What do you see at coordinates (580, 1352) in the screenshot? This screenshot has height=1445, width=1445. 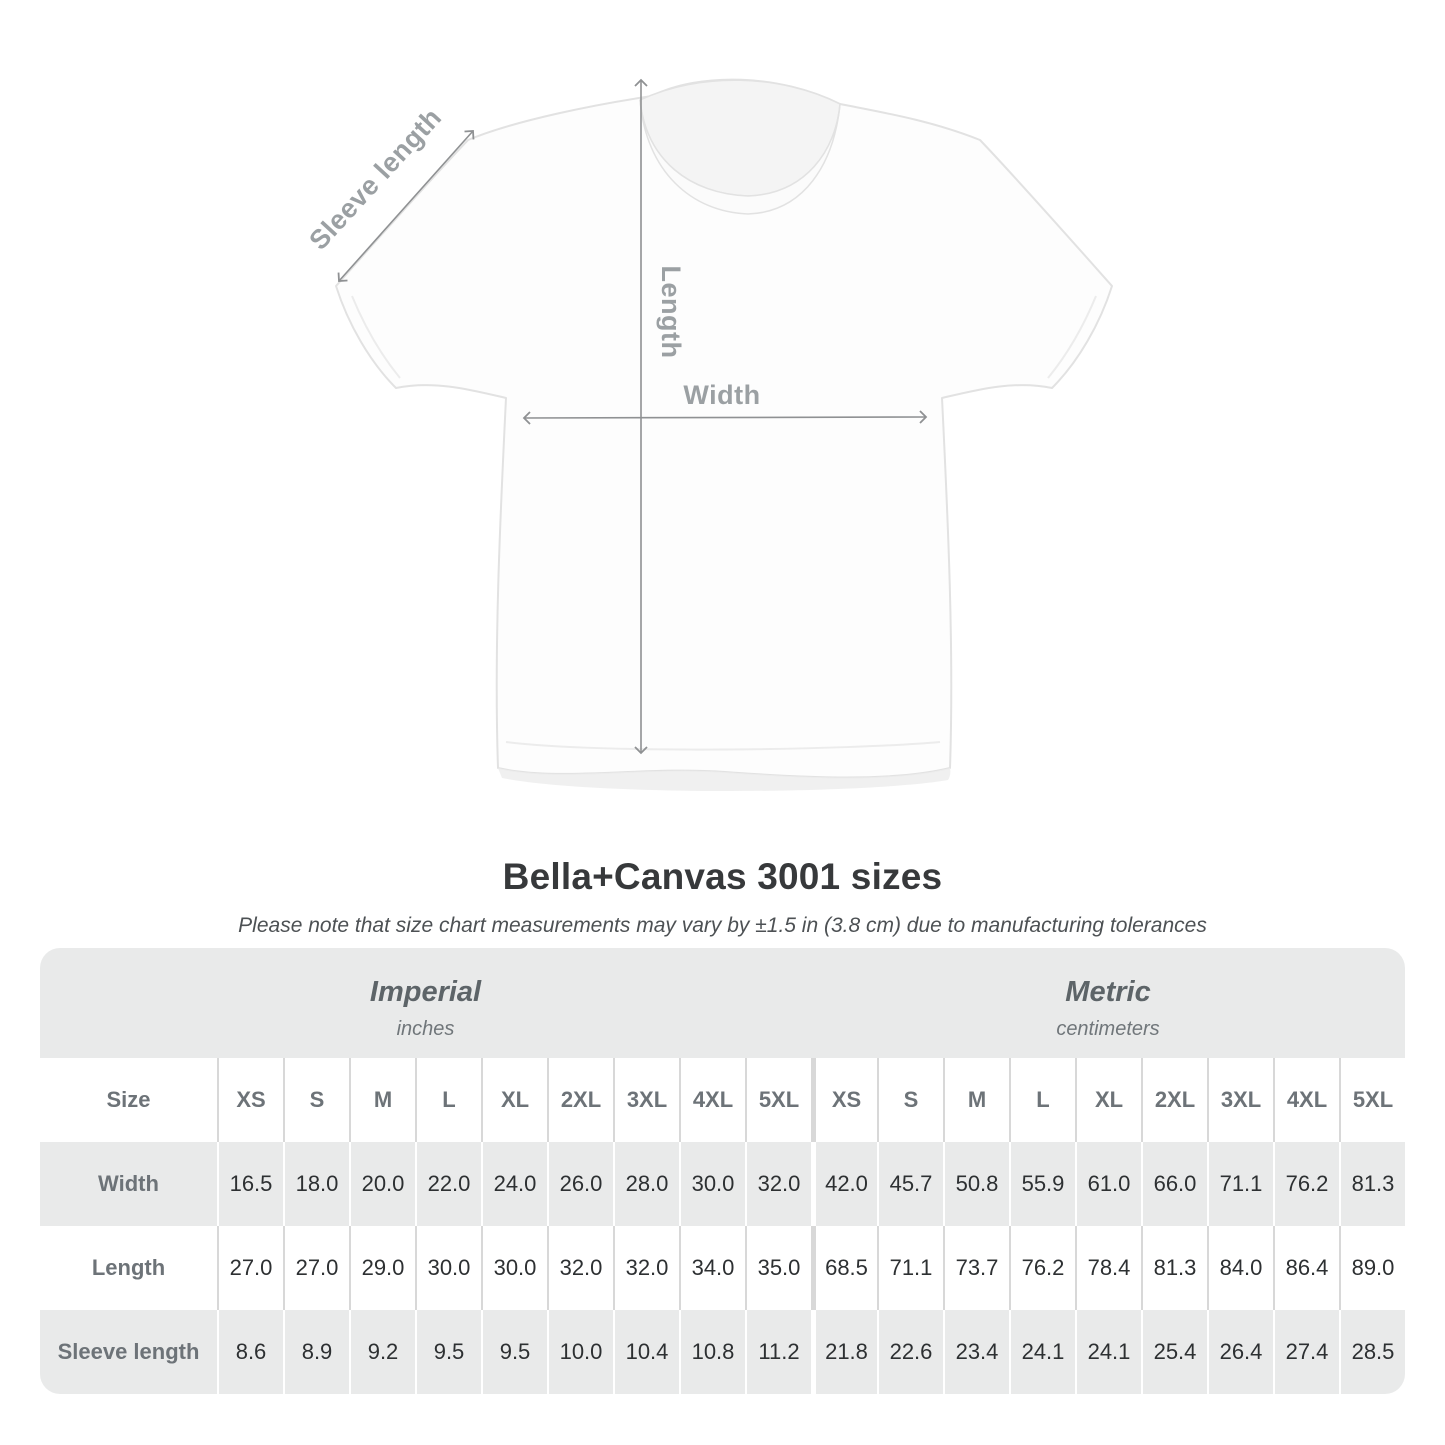 I see `measurement-value: 10.0` at bounding box center [580, 1352].